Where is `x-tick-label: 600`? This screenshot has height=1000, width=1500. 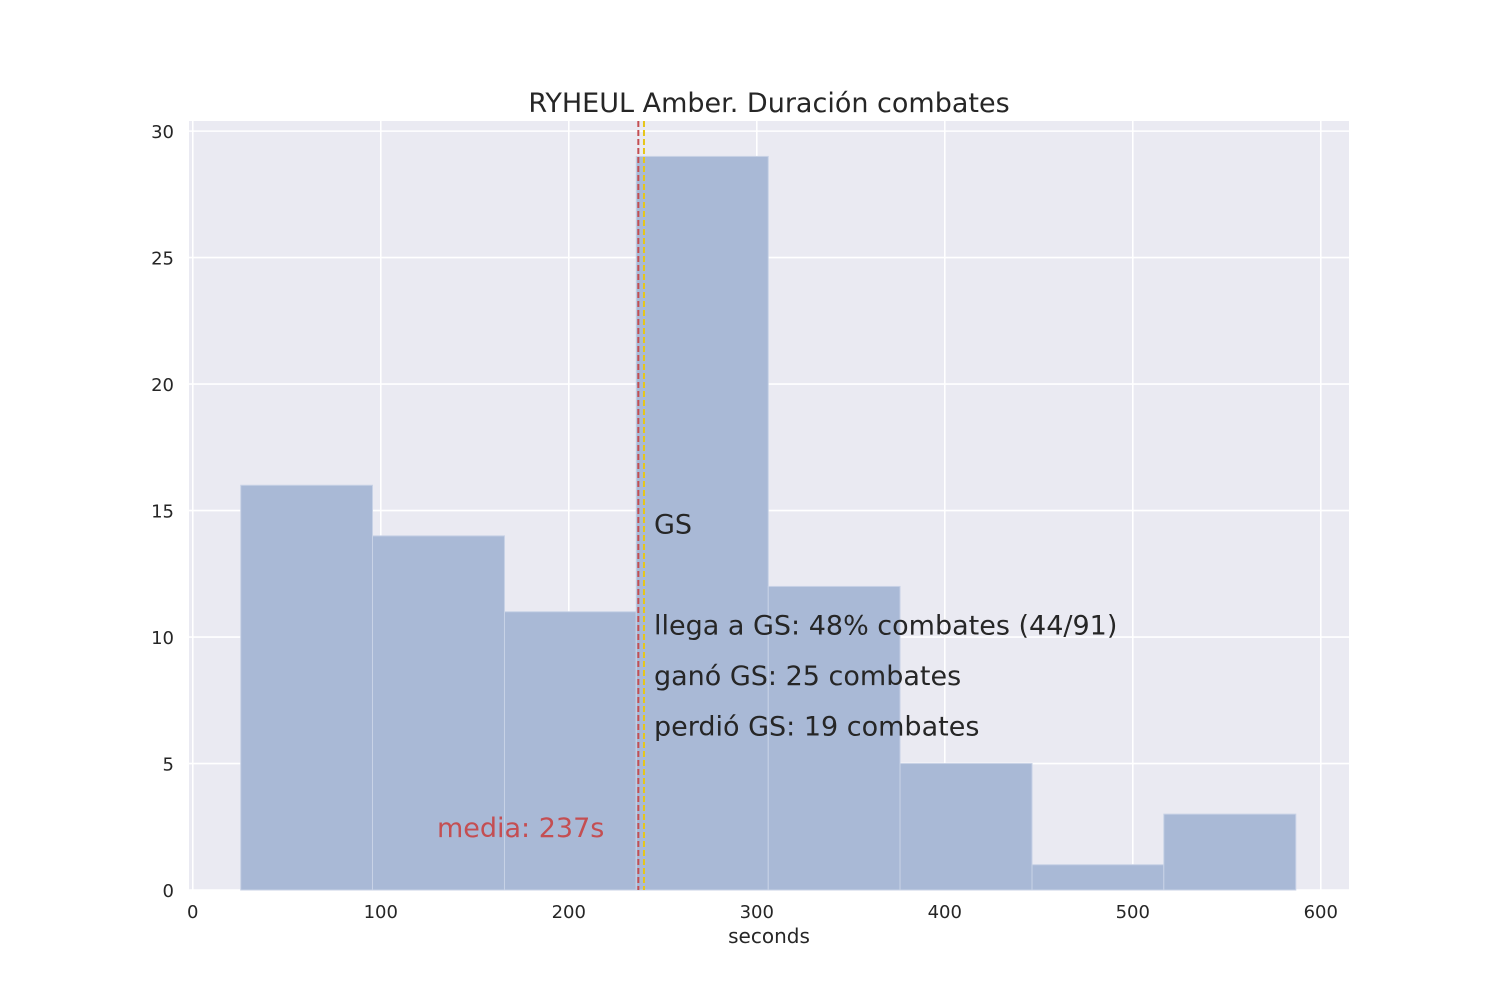 x-tick-label: 600 is located at coordinates (1321, 912).